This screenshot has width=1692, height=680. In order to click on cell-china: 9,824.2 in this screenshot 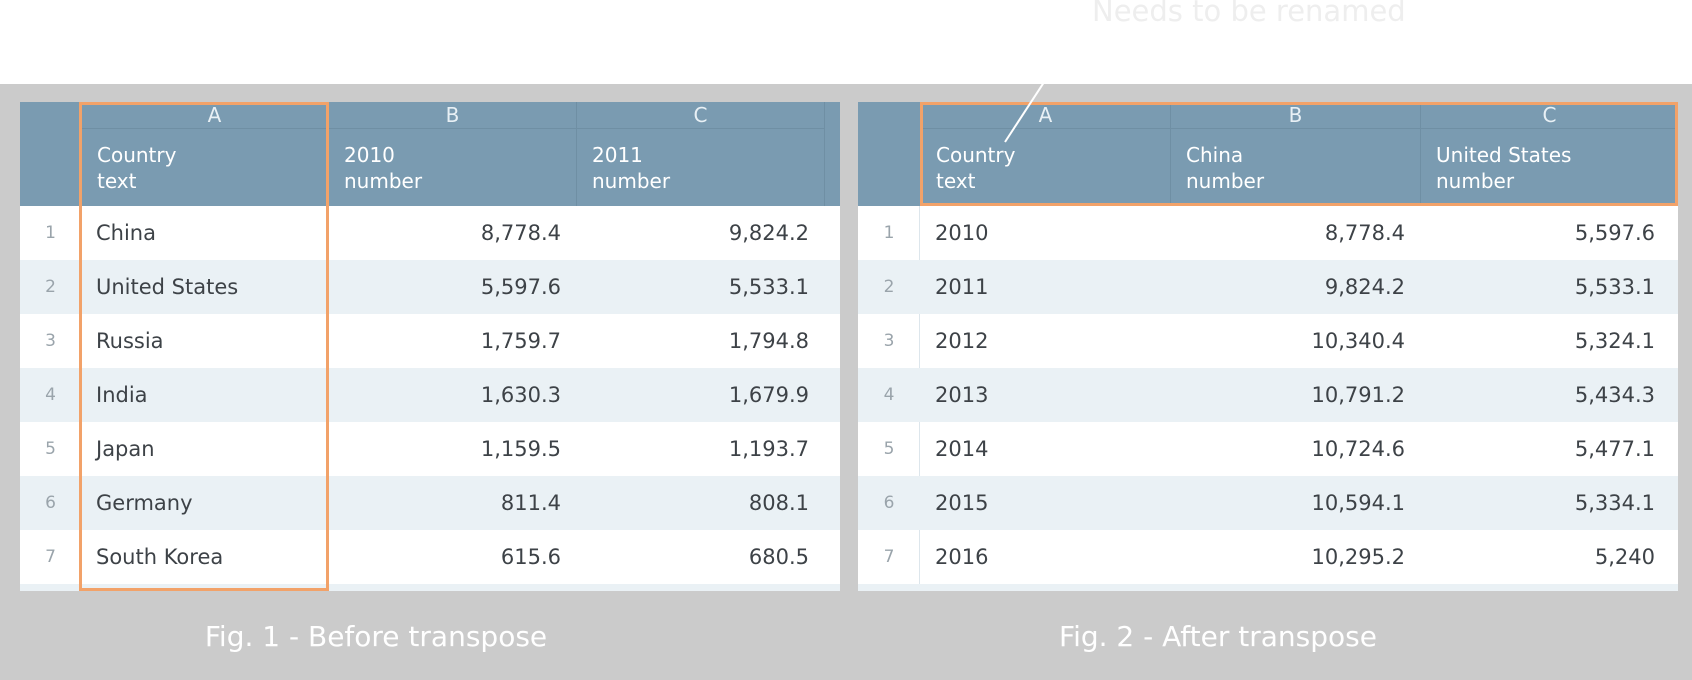, I will do `click(1364, 287)`.